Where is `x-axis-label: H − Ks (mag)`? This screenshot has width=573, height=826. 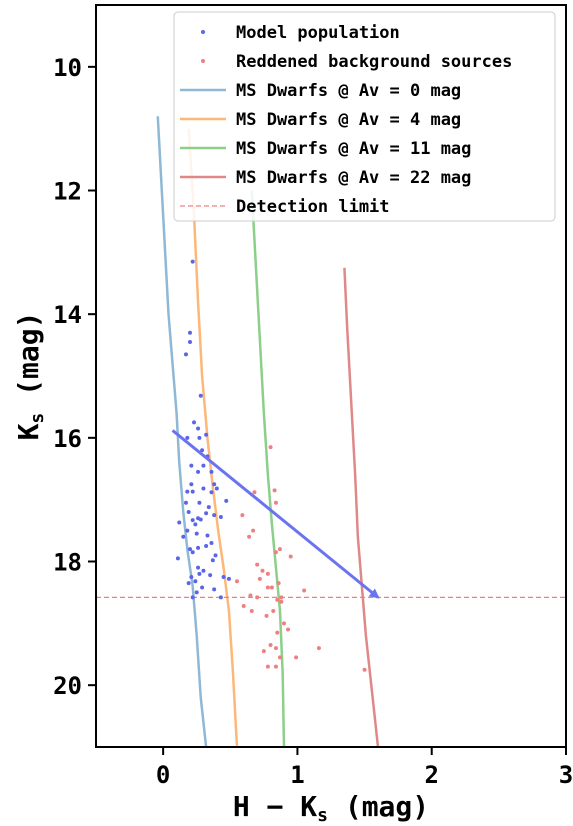
x-axis-label: H − Ks (mag) is located at coordinates (331, 808).